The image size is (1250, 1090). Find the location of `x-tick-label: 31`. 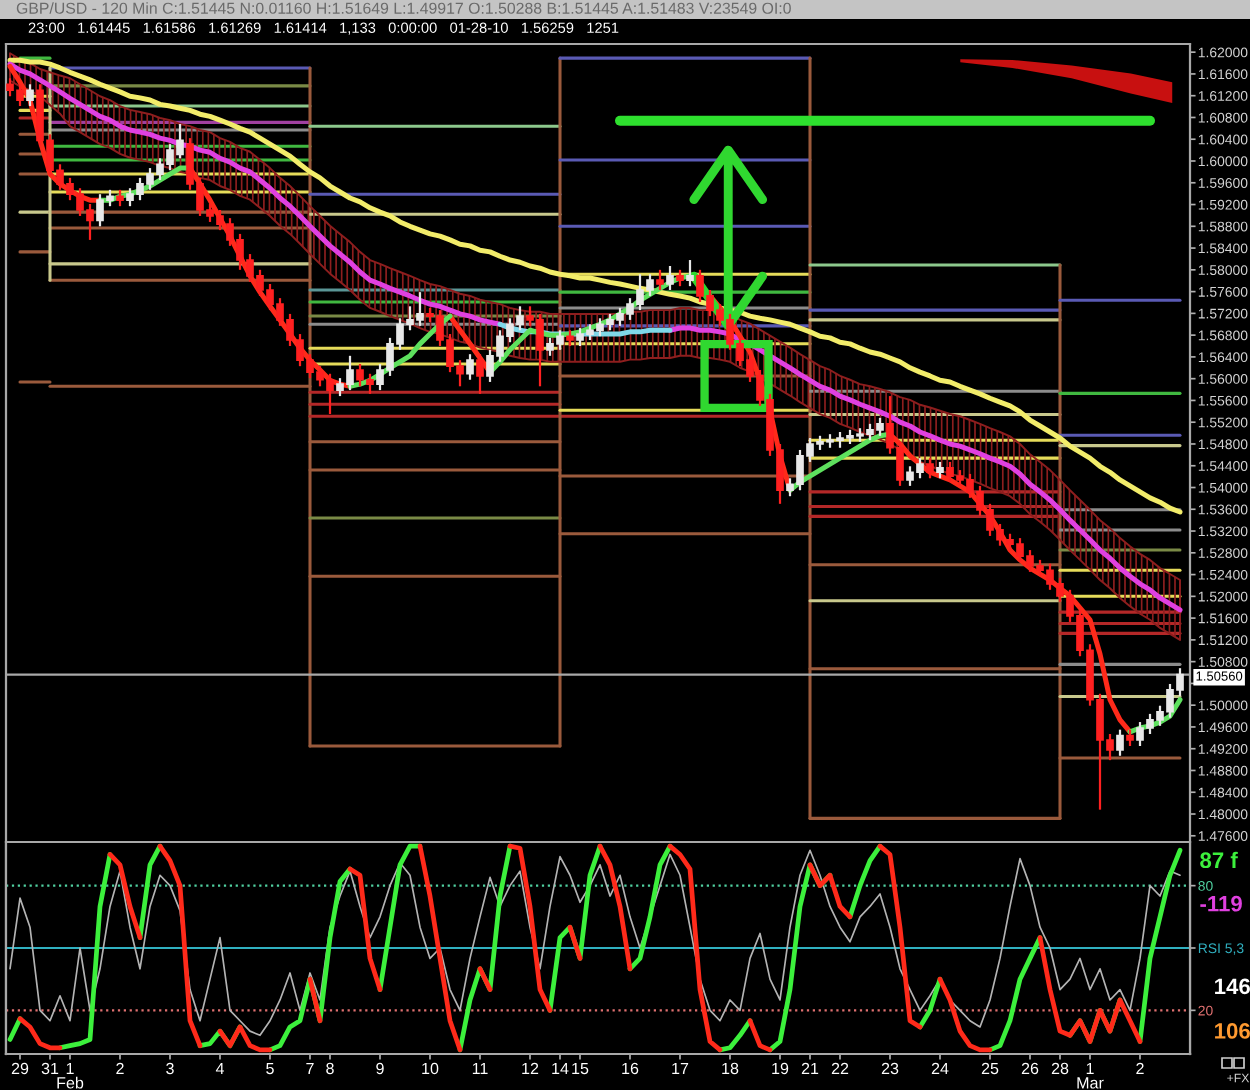

x-tick-label: 31 is located at coordinates (50, 1068).